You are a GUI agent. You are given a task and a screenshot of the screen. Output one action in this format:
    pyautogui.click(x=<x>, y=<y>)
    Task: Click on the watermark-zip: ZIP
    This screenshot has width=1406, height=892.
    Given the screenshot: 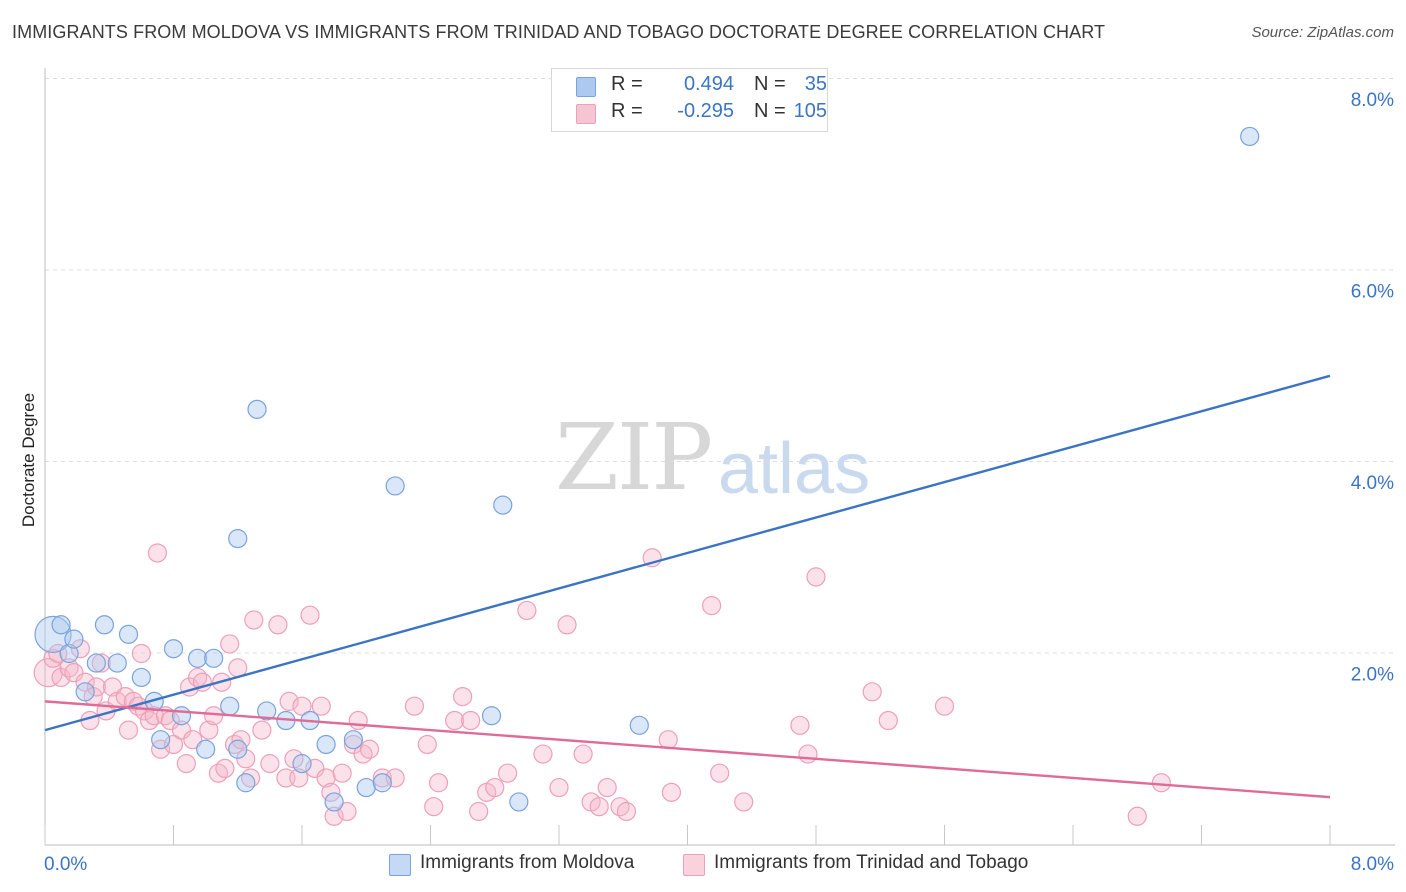 What is the action you would take?
    pyautogui.click(x=634, y=457)
    